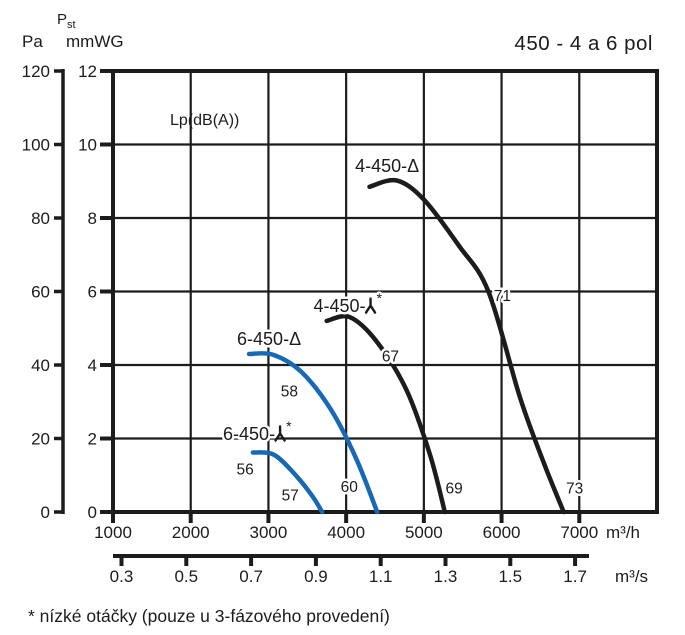 Image resolution: width=685 pixels, height=635 pixels. What do you see at coordinates (92, 292) in the screenshot?
I see `mmwg-tick-label: 6` at bounding box center [92, 292].